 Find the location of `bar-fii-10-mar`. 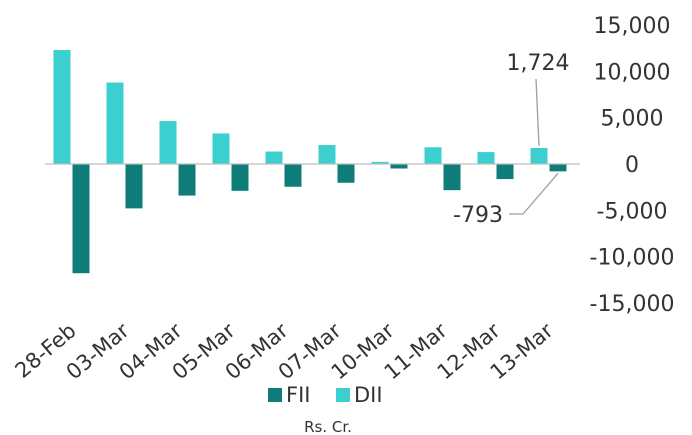

bar-fii-10-mar is located at coordinates (399, 166).